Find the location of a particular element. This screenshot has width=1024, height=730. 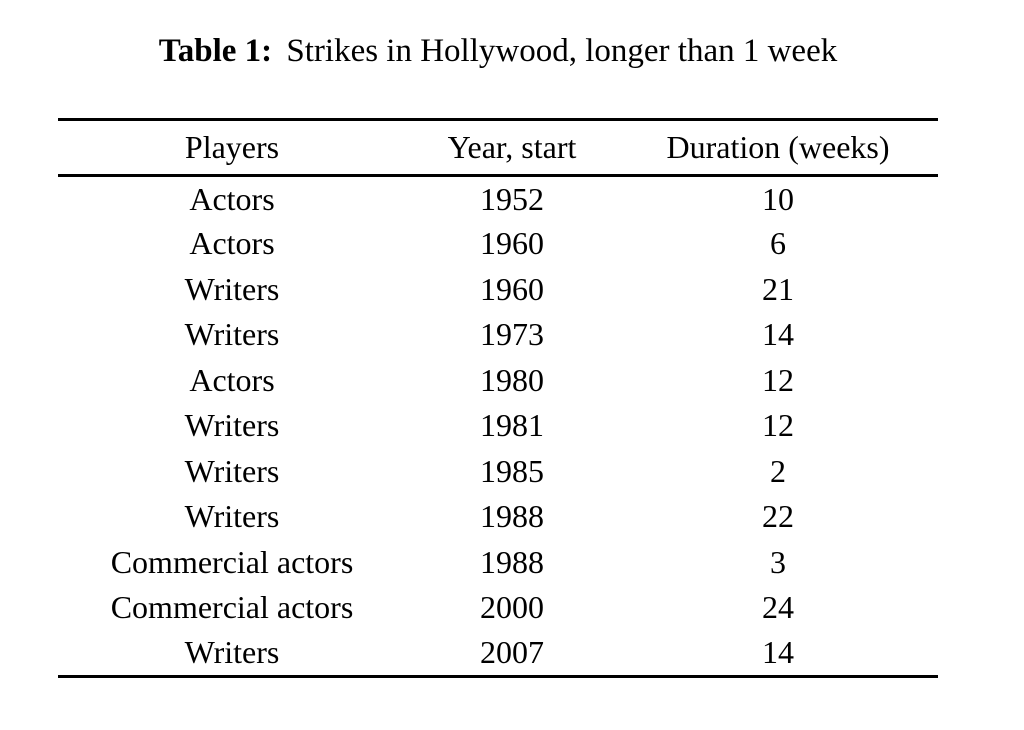

table-caption-title: Strikes in Hollywood, longer than 1 week is located at coordinates (562, 51).